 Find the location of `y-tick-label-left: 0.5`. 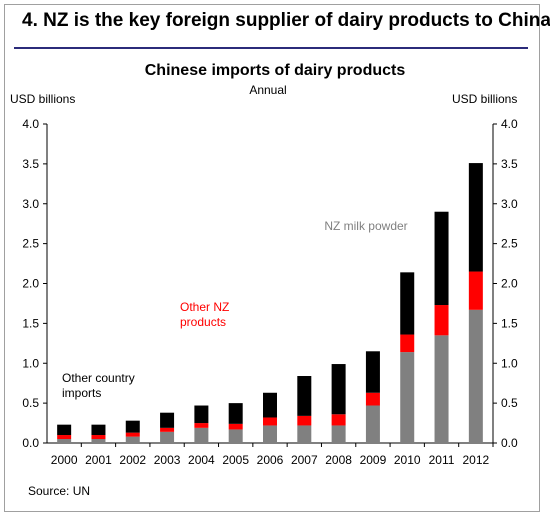

y-tick-label-left: 0.5 is located at coordinates (30, 403).